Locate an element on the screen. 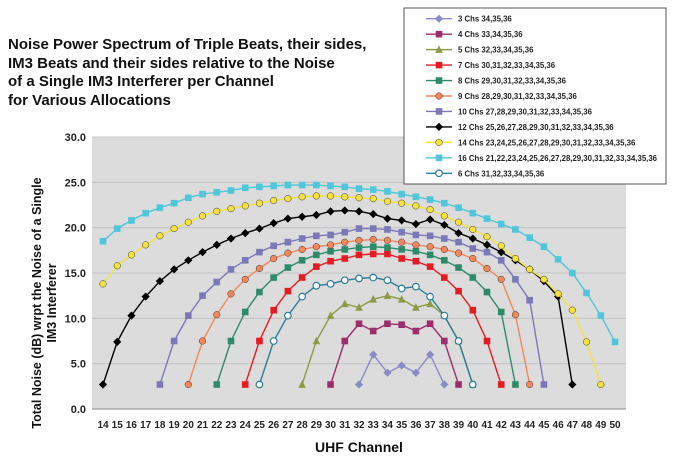 The width and height of the screenshot is (700, 472). x-tick-label: 22 is located at coordinates (217, 425).